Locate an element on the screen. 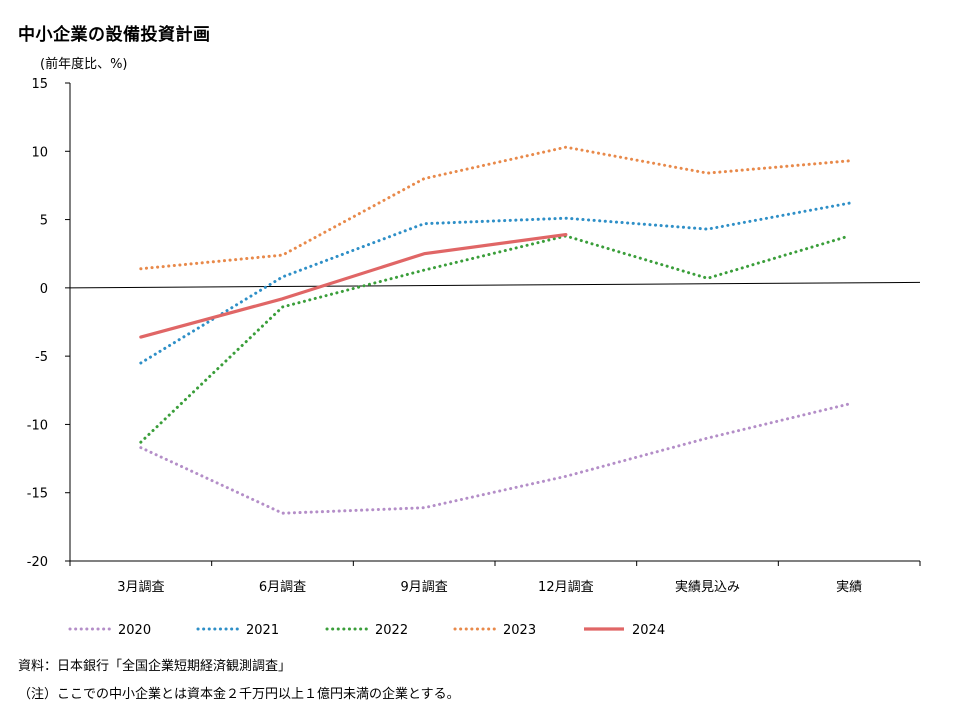 The height and width of the screenshot is (717, 957). y-tick-label: -10 is located at coordinates (37, 425).